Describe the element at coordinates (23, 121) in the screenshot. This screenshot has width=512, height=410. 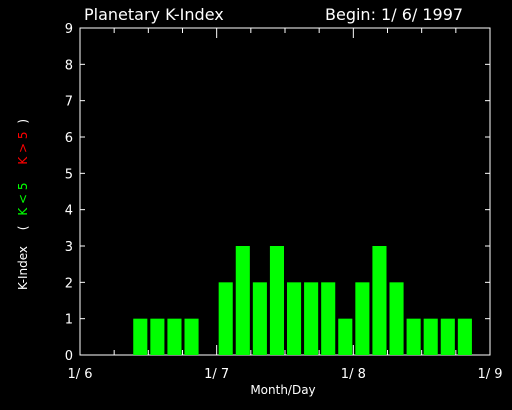
I see `y-axis-label-close: )` at that location.